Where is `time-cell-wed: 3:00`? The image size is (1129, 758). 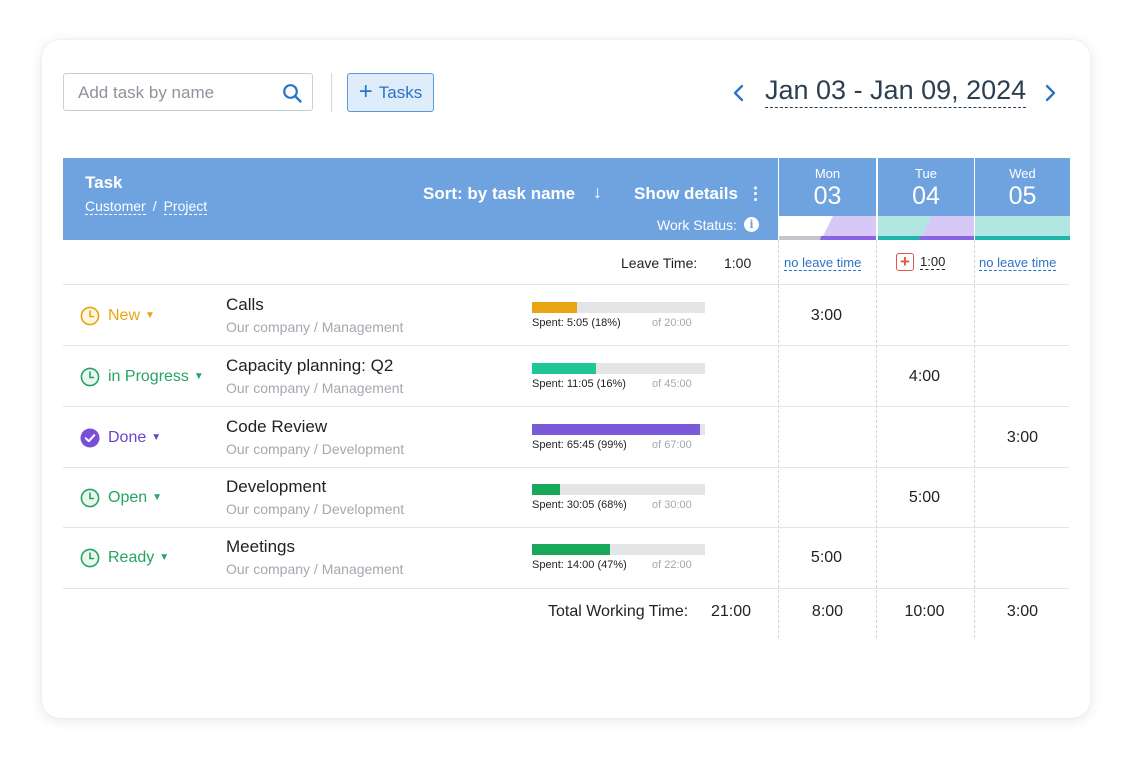
time-cell-wed: 3:00 is located at coordinates (1022, 437).